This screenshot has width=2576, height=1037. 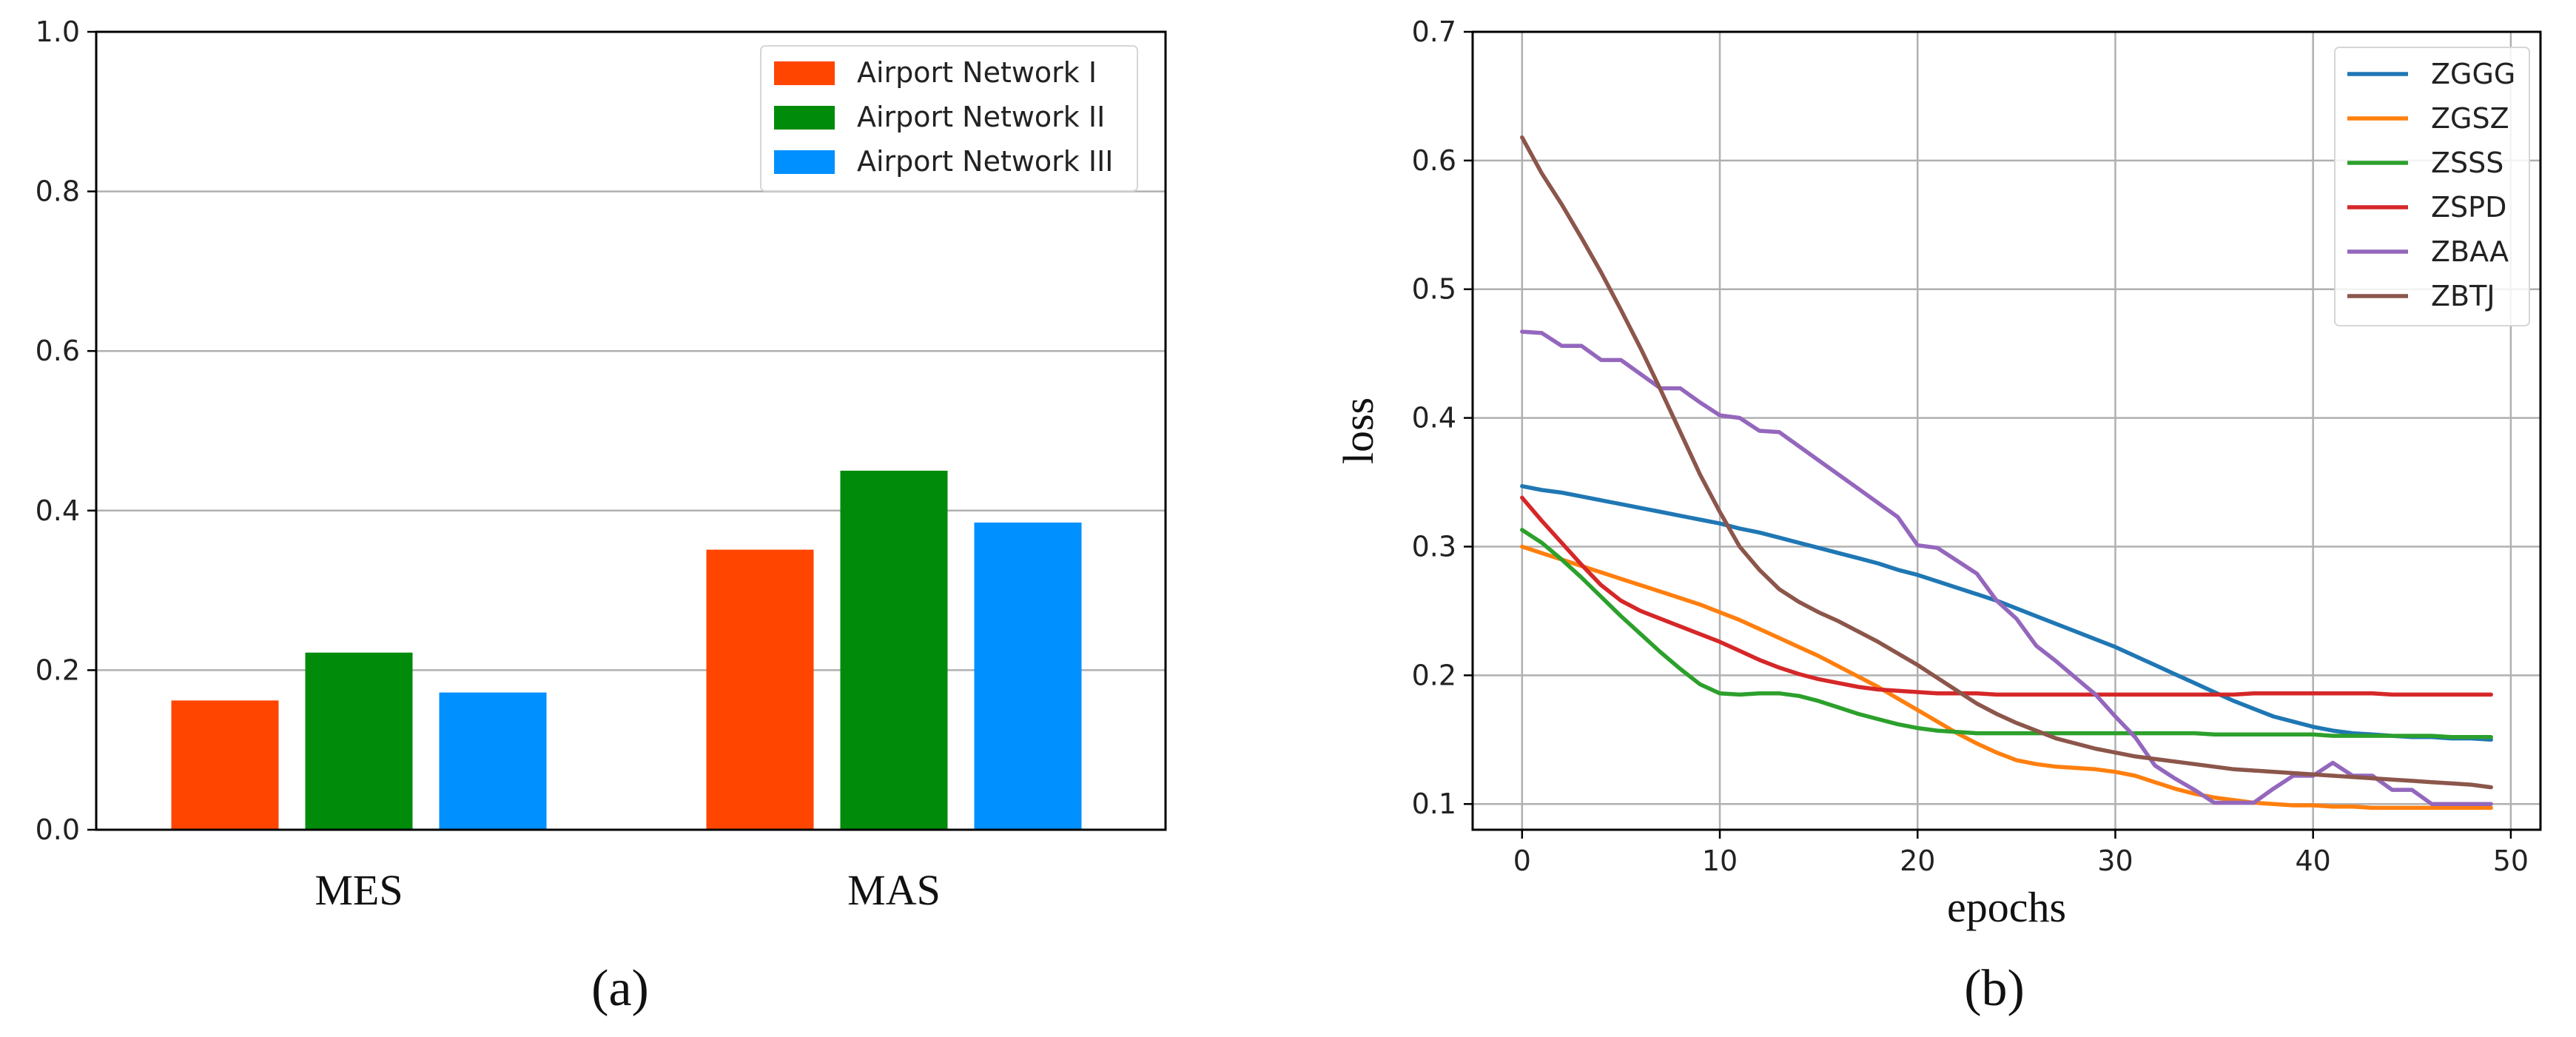 I want to click on line-series-zggg, so click(x=2006, y=613).